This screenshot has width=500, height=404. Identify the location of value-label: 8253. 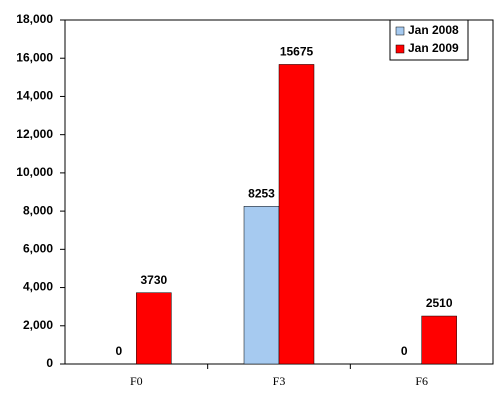
(261, 193).